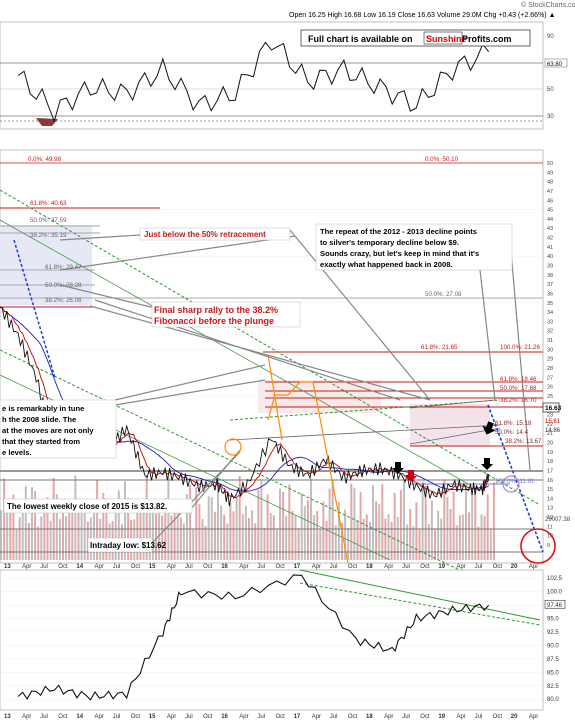  I want to click on svg-text: 90, so click(550, 37).